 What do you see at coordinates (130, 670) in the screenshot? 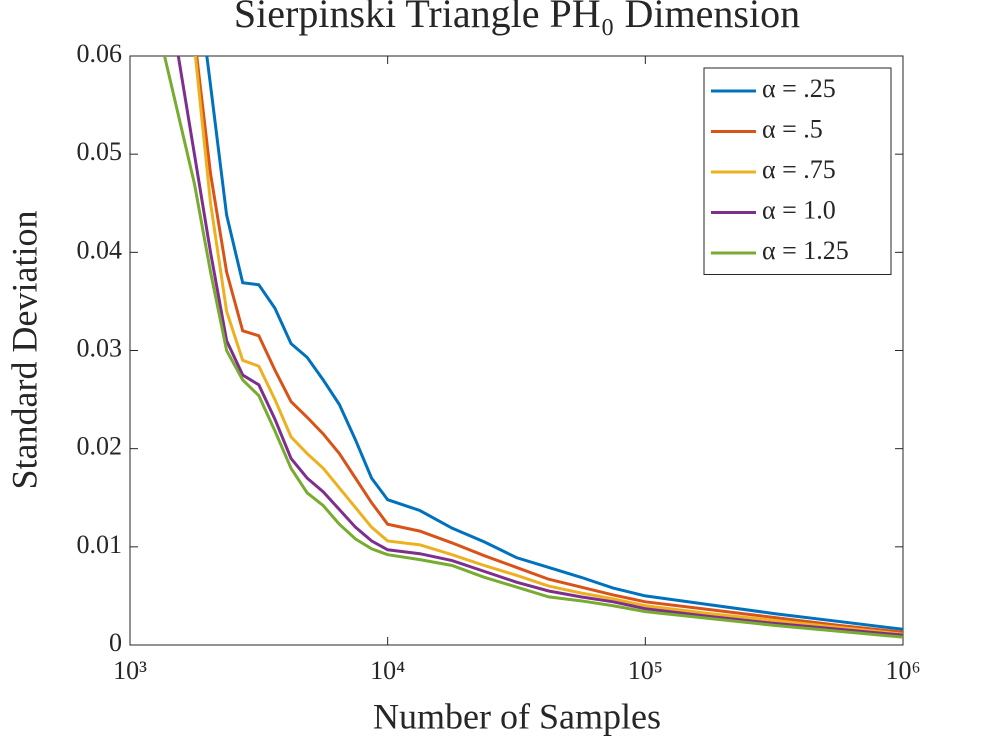
I see `x-tick-label: 10³` at bounding box center [130, 670].